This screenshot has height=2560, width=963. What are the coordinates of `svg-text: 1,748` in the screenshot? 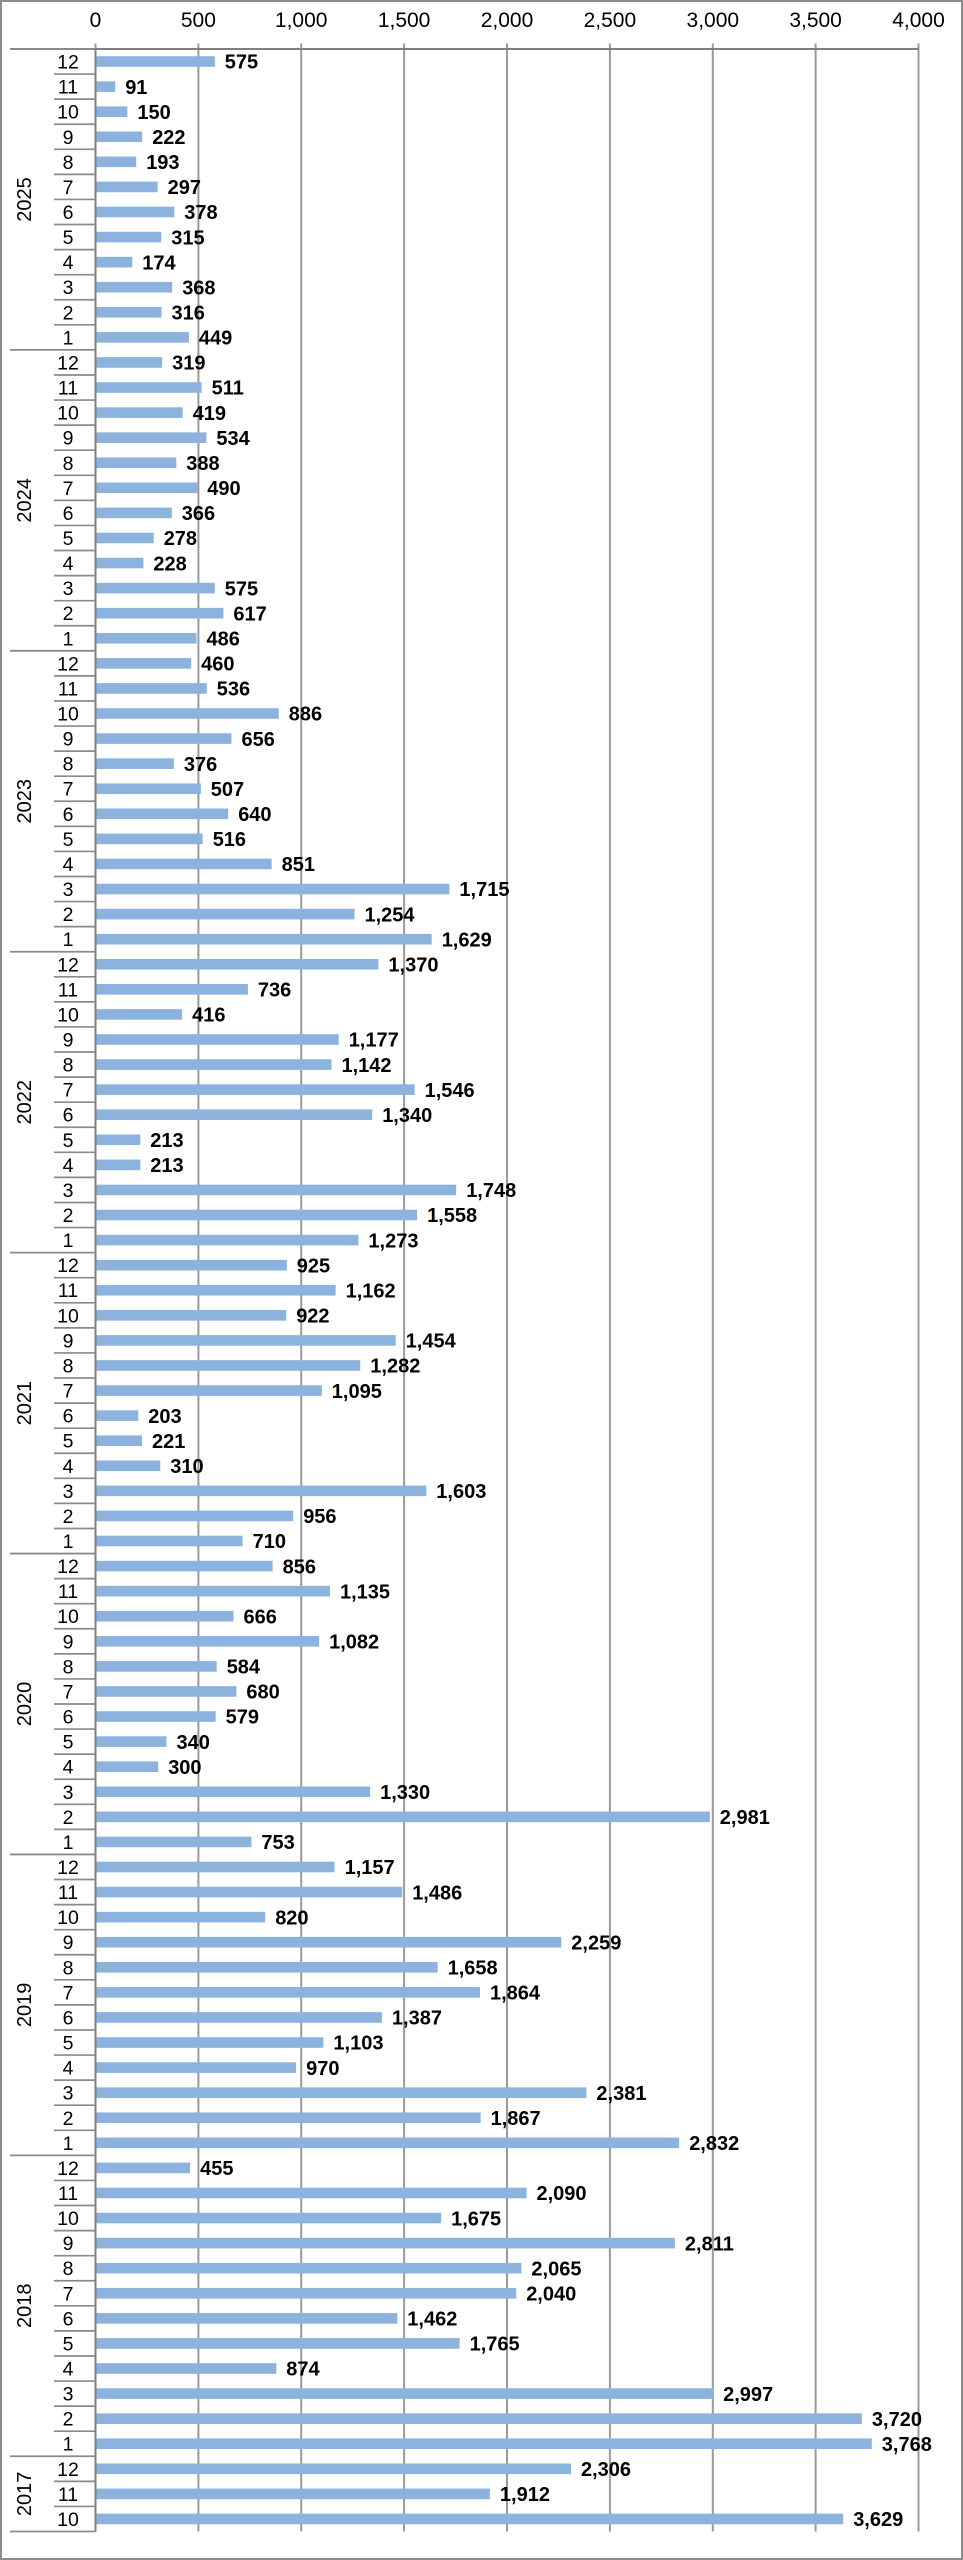 It's located at (491, 1191).